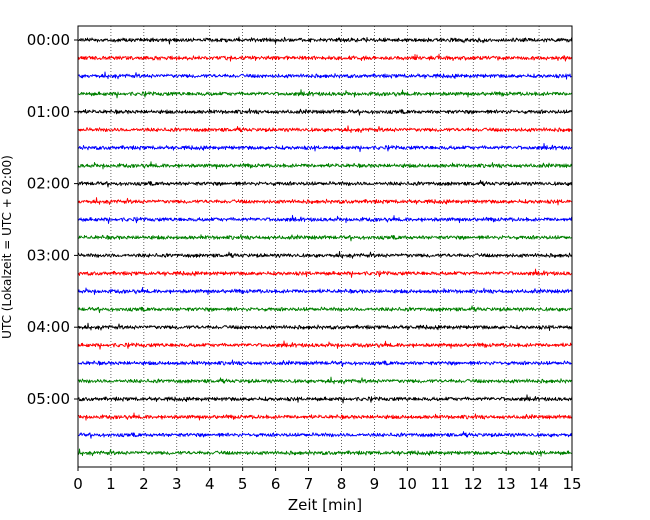 The width and height of the screenshot is (650, 520). What do you see at coordinates (48, 40) in the screenshot?
I see `y-tick-label: 00:00` at bounding box center [48, 40].